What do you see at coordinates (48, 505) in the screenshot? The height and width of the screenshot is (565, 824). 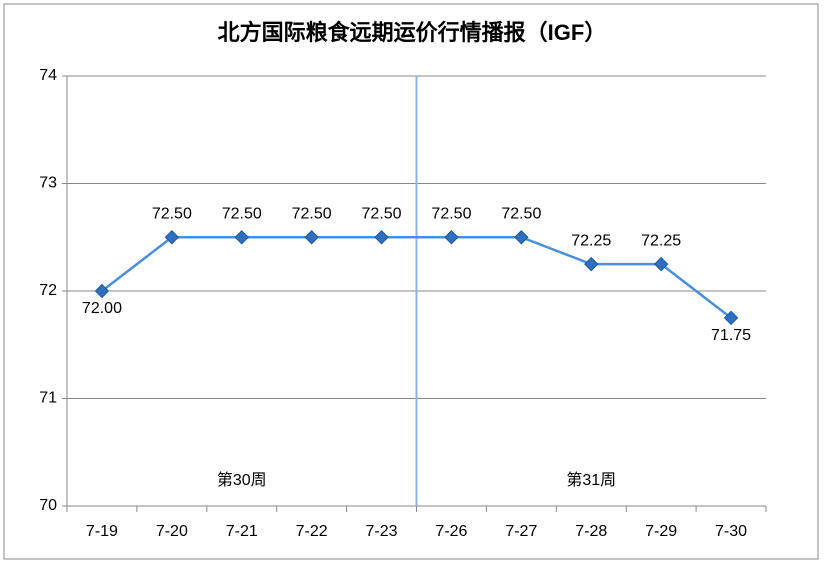 I see `y-tick-label: 70` at bounding box center [48, 505].